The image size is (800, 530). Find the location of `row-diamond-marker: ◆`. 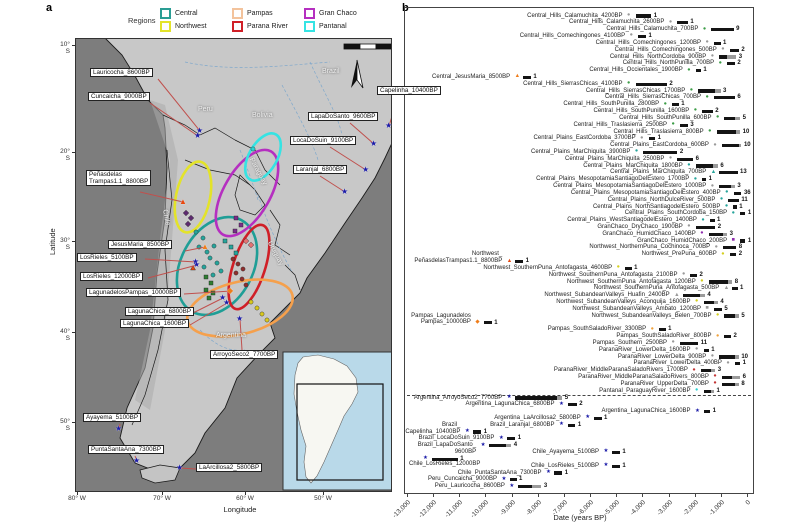

row-diamond-marker: ◆ is located at coordinates (477, 321).